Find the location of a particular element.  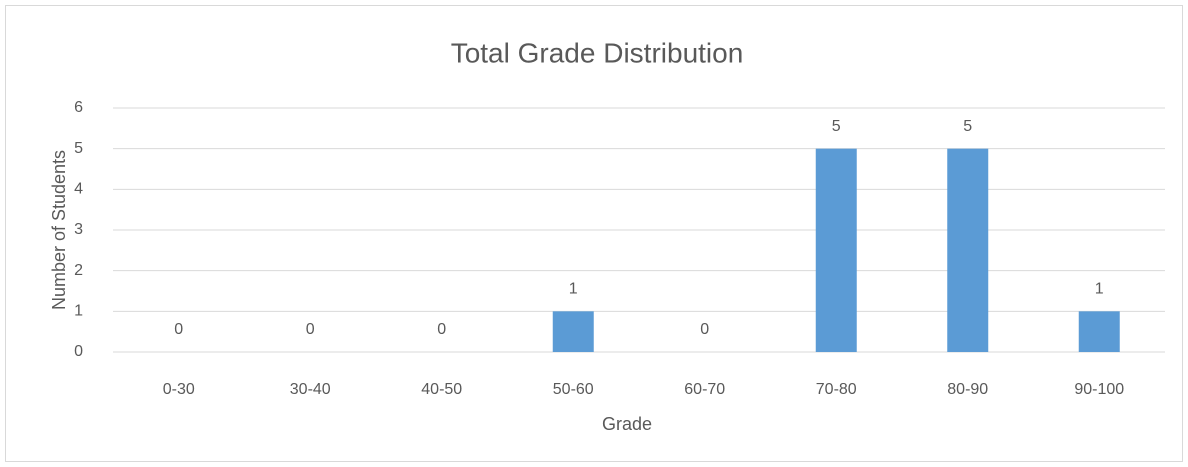

chart-title: Total Grade Distribution is located at coordinates (597, 52).